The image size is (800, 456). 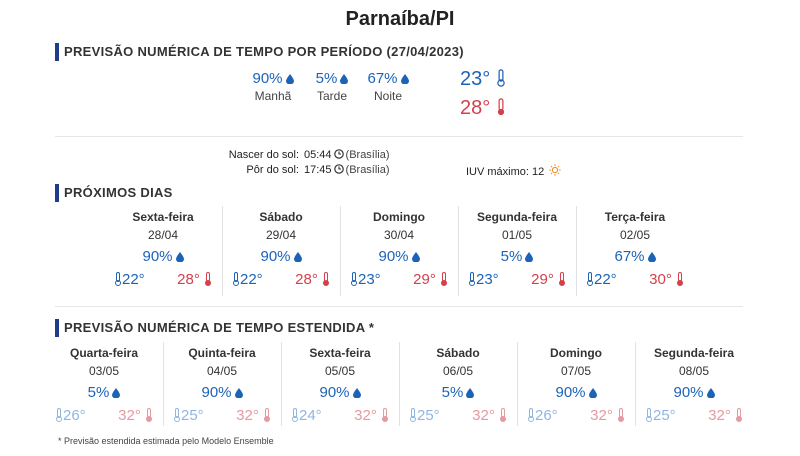 What do you see at coordinates (399, 136) in the screenshot?
I see `divider` at bounding box center [399, 136].